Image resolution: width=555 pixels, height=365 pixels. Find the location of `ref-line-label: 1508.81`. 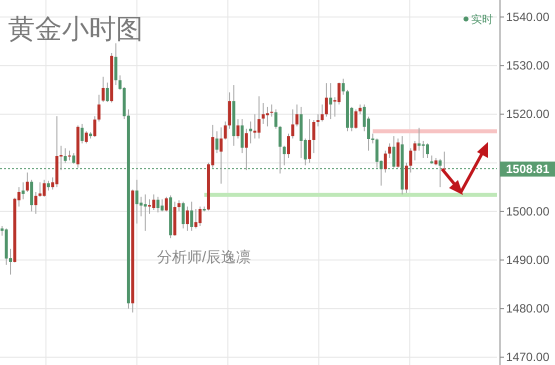

ref-line-label: 1508.81 is located at coordinates (528, 169).